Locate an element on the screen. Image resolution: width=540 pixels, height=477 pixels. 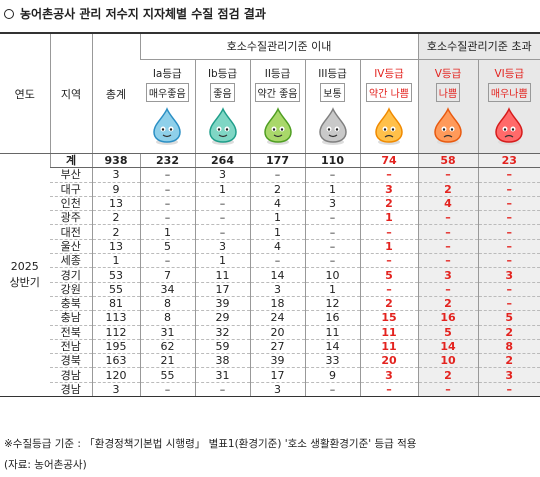
value-cell: 13 is located at coordinates (115, 247).